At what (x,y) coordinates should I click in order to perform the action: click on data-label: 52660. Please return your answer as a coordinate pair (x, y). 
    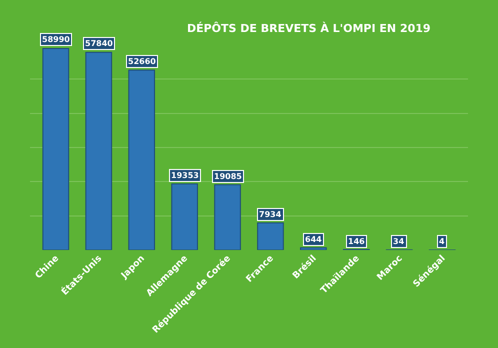
    Looking at the image, I should click on (142, 61).